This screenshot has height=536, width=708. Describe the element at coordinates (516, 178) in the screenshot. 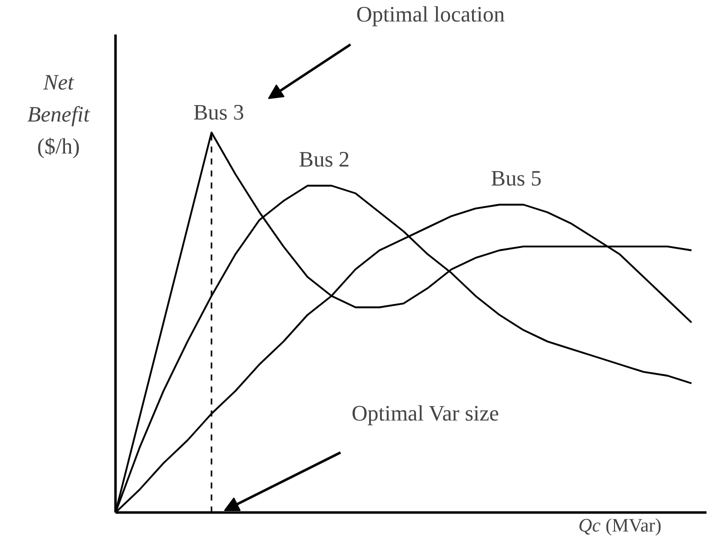

I see `series-label: Bus 5` at that location.